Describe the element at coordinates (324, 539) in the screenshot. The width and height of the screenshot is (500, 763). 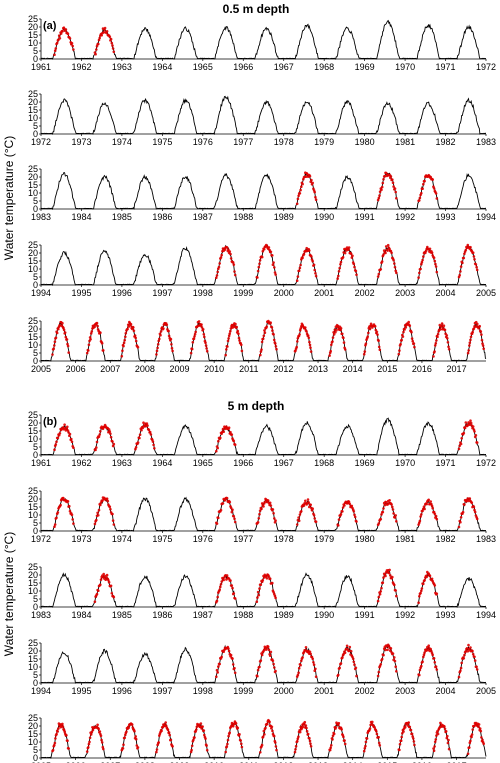
I see `x-tick-label: 1979` at that location.